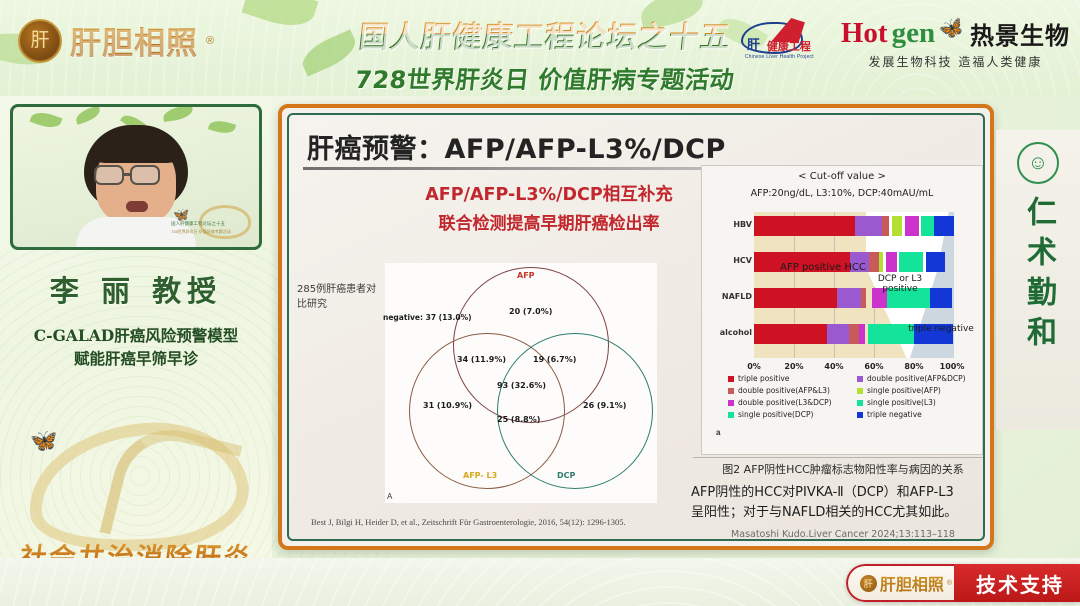  Describe the element at coordinates (843, 469) in the screenshot. I see `figure-caption: 图2 AFP阴性HCC肿瘤标志物阳性率与病因的关系` at that location.